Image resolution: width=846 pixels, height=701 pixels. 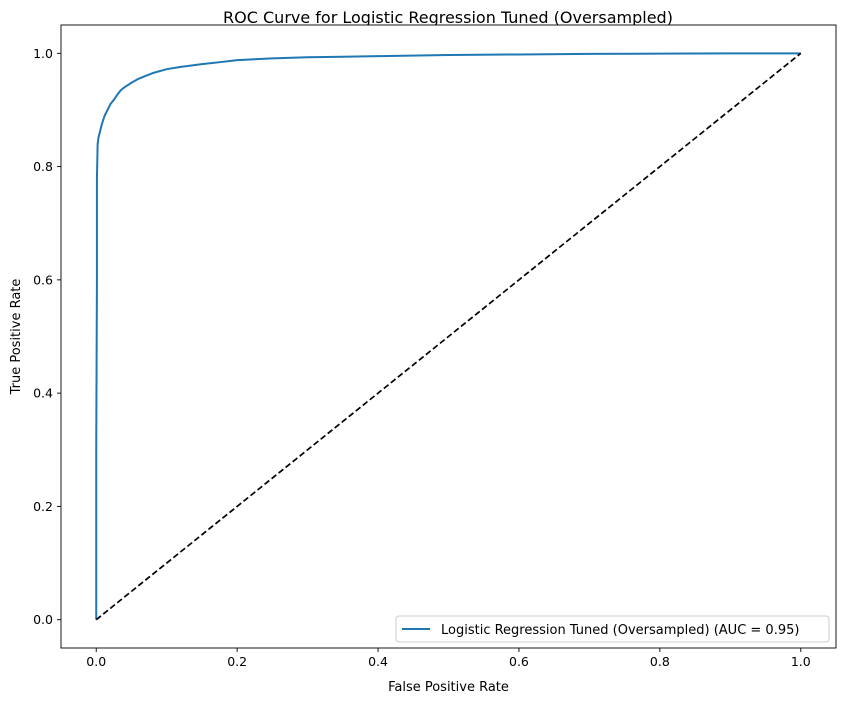 What do you see at coordinates (16, 337) in the screenshot?
I see `y-axis-label: True Positive Rate` at bounding box center [16, 337].